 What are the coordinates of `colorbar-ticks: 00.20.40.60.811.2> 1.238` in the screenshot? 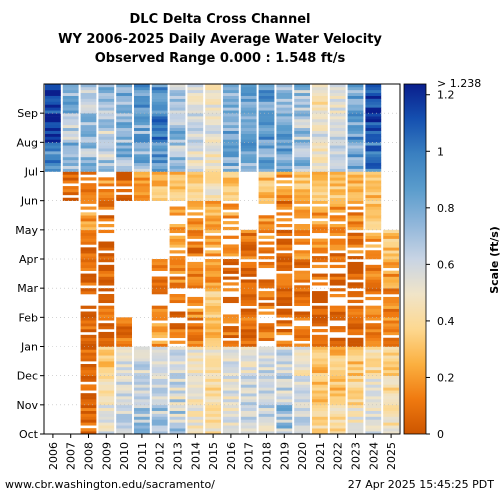 It's located at (453, 259).